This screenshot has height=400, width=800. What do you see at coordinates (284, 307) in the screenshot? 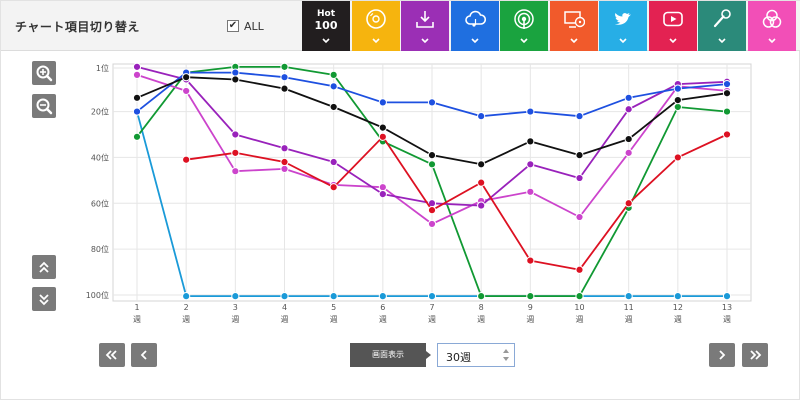
I see `x-tick-label: 4` at bounding box center [284, 307].